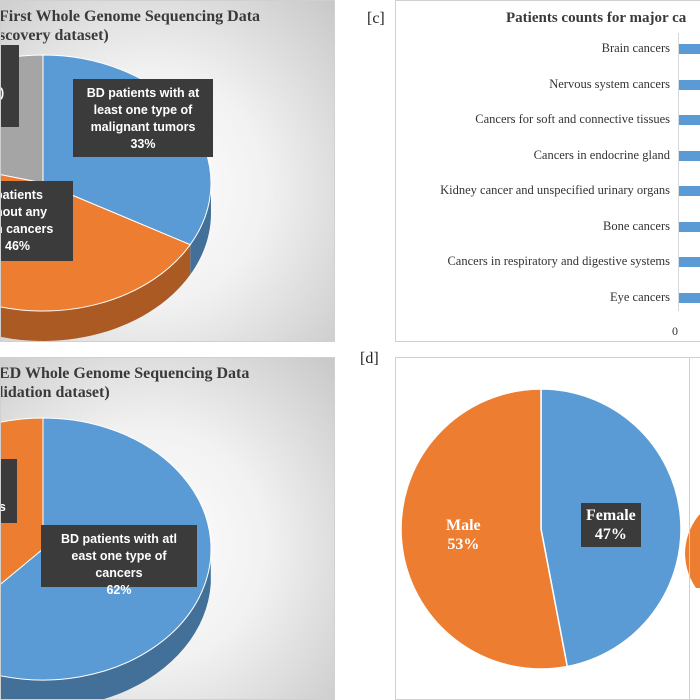  Describe the element at coordinates (9, 76) in the screenshot. I see `label-line` at that location.